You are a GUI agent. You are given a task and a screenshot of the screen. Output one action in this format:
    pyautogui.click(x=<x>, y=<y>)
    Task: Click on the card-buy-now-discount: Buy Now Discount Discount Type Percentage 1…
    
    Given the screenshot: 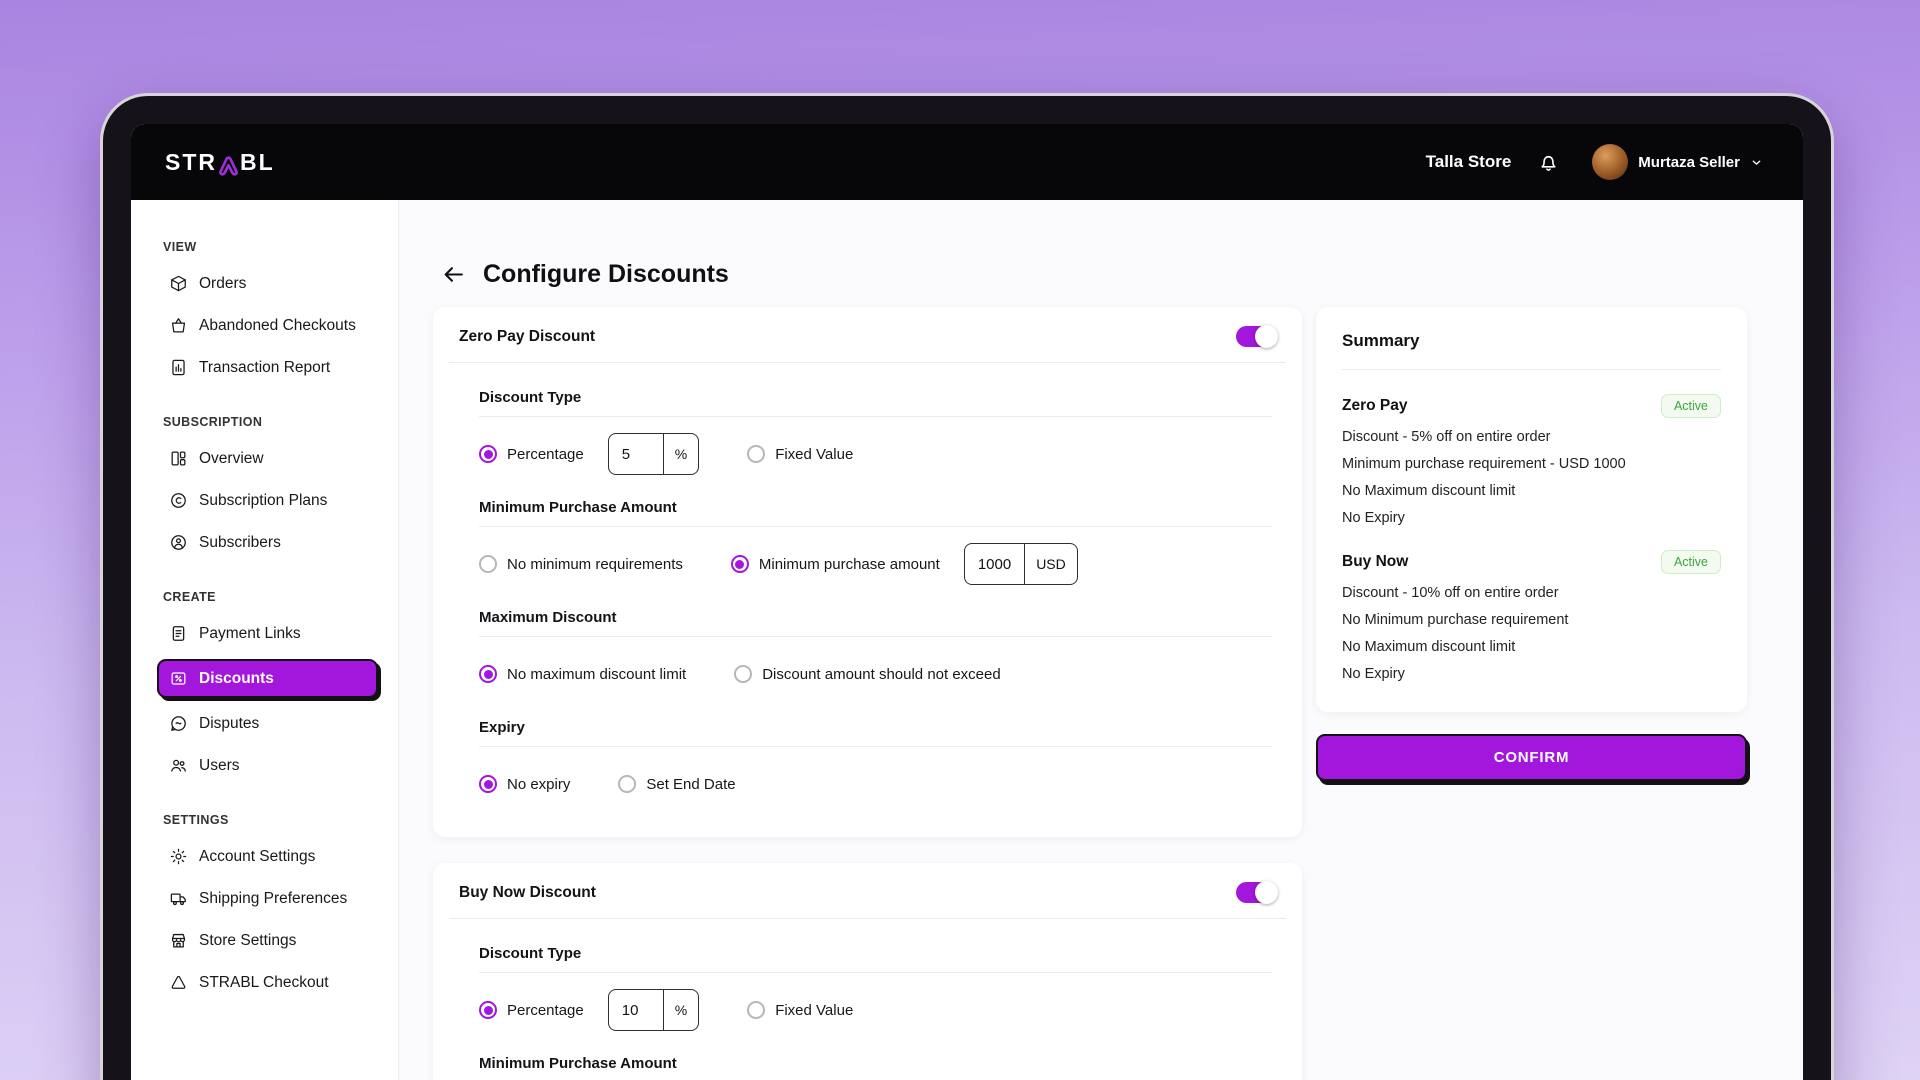 What is the action you would take?
    pyautogui.click(x=867, y=971)
    